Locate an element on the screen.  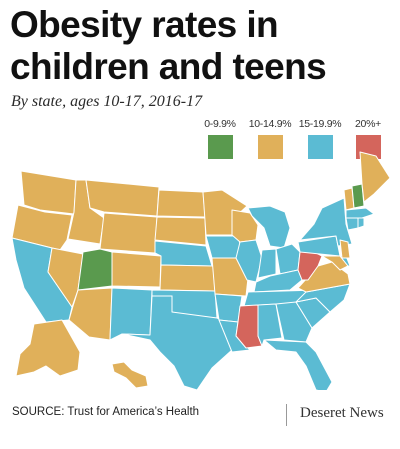
legend-swatch-low is located at coordinates (220, 147).